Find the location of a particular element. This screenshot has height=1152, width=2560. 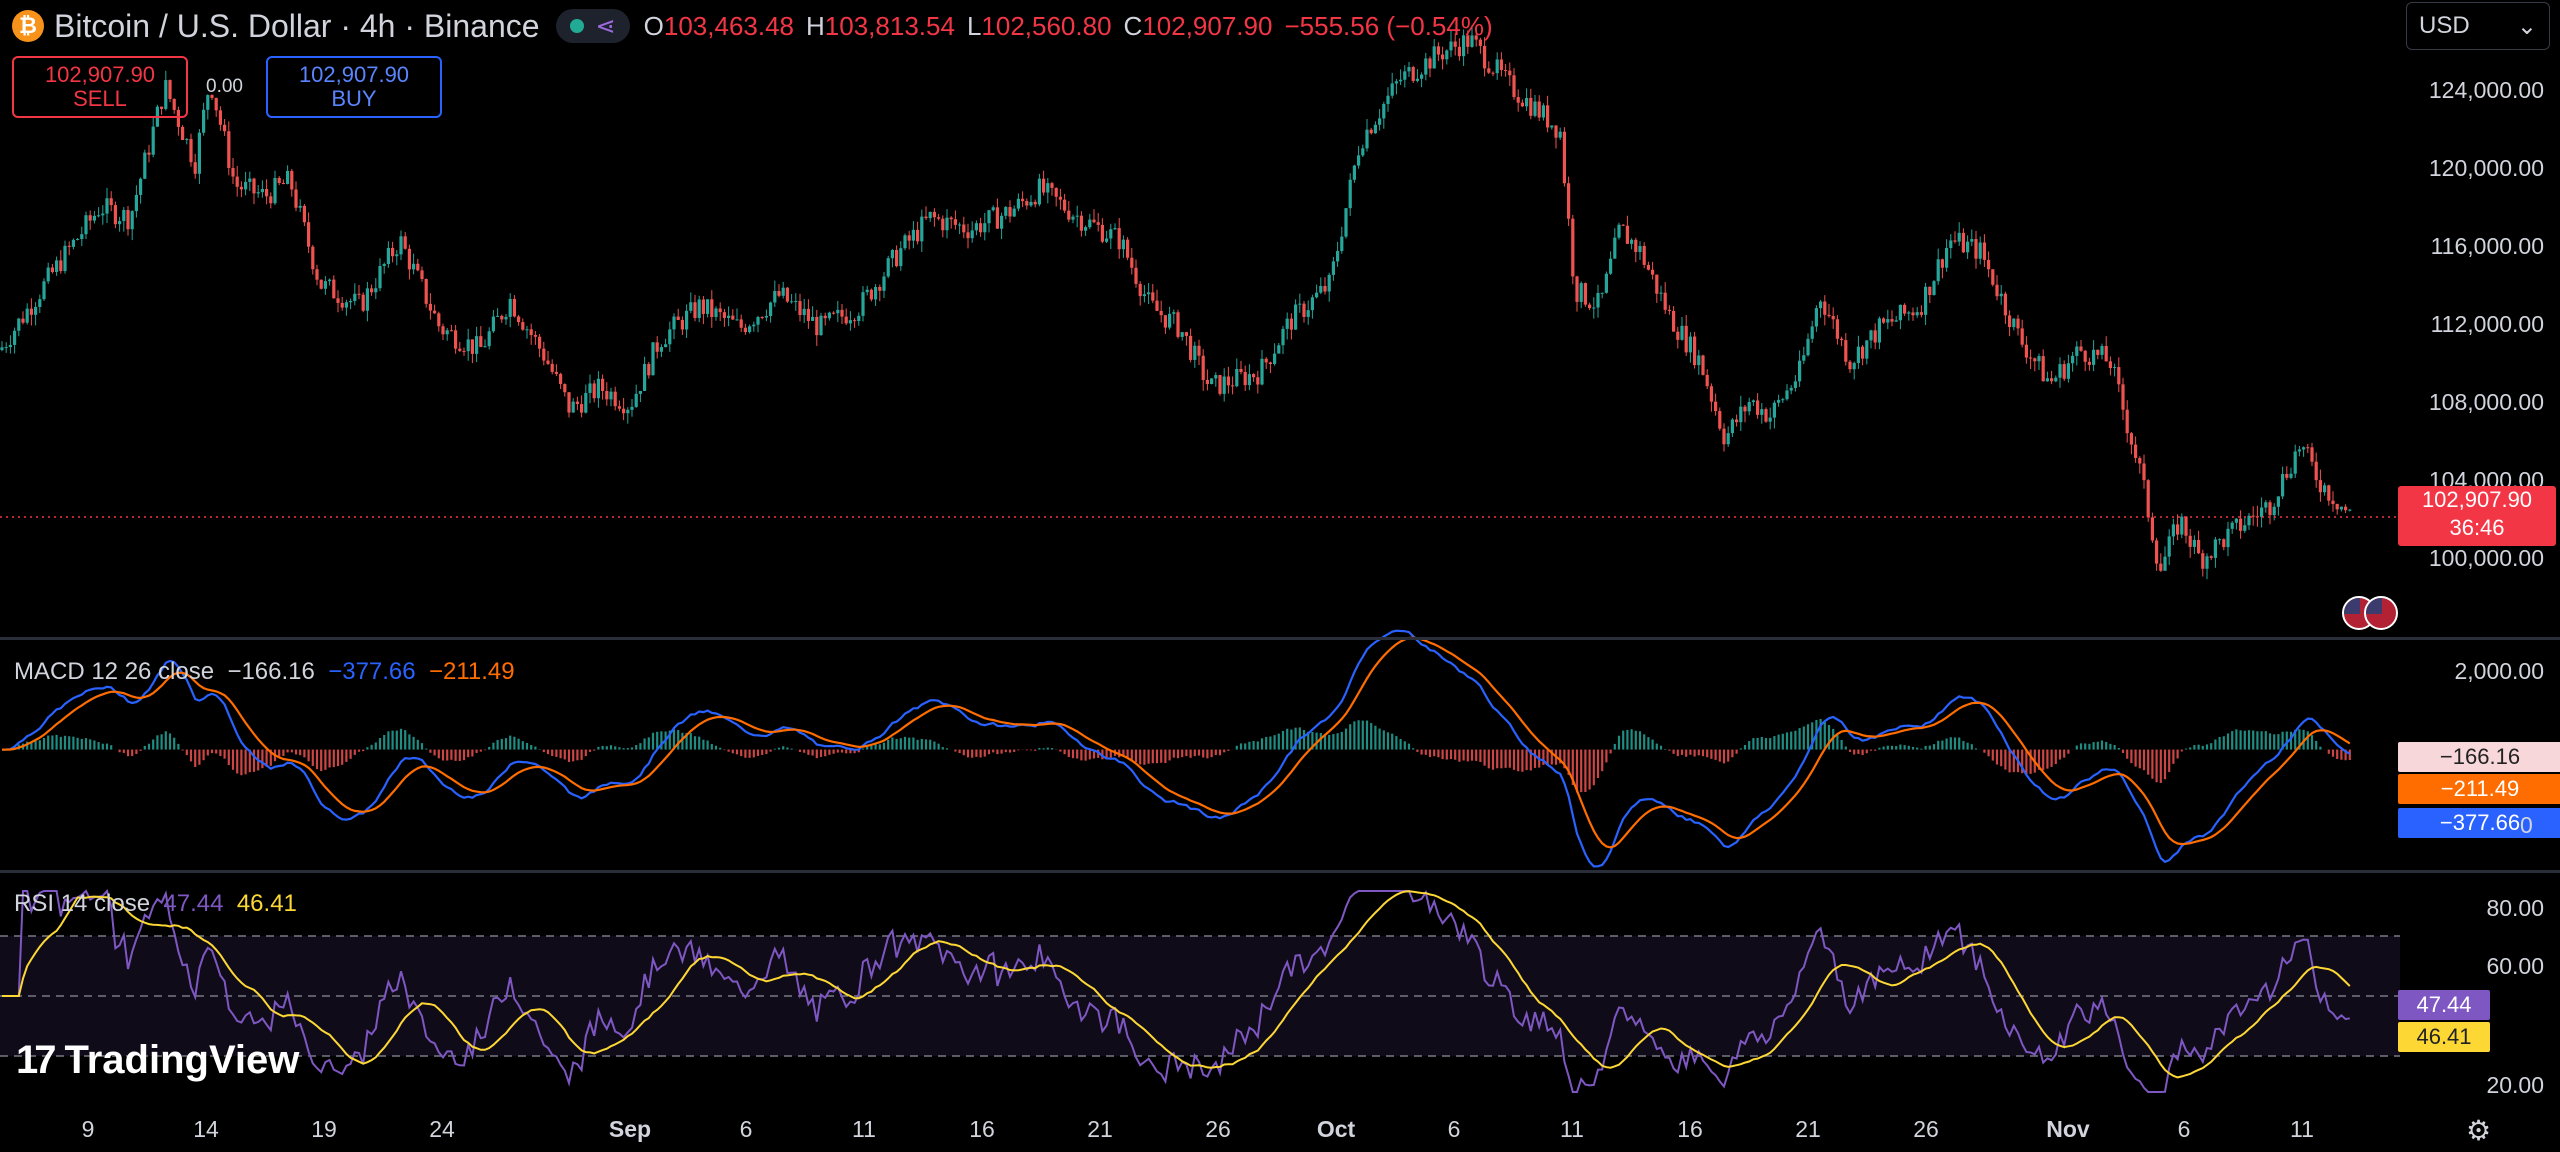

us-flag-event-icon is located at coordinates (2381, 613).